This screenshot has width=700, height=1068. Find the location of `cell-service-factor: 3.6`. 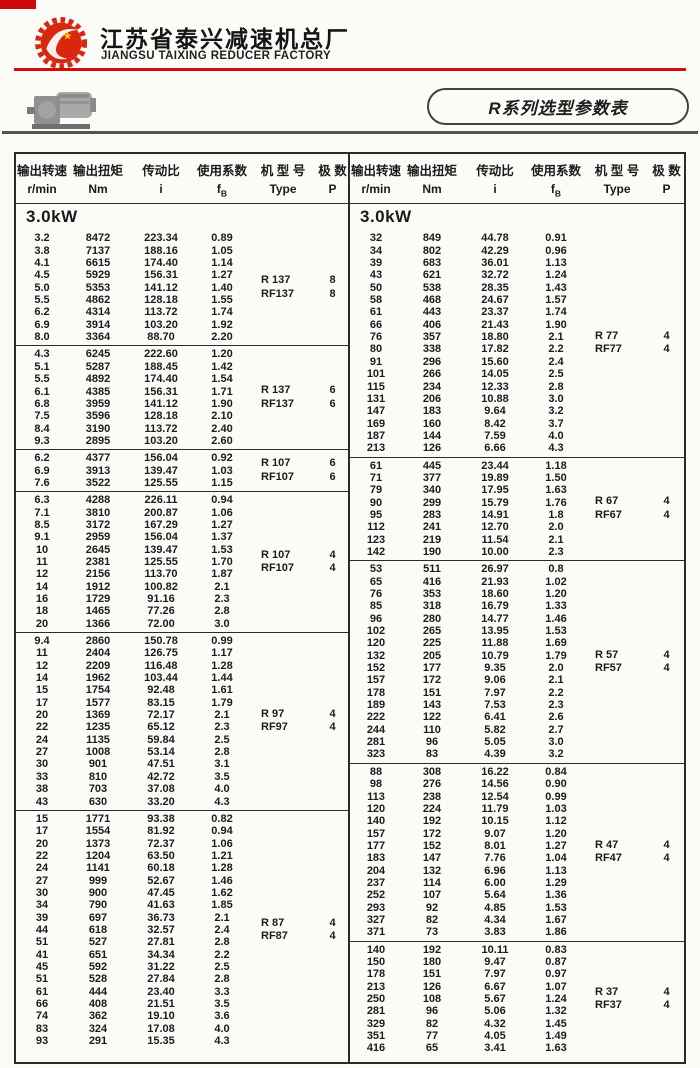

cell-service-factor: 3.6 is located at coordinates (222, 1016).